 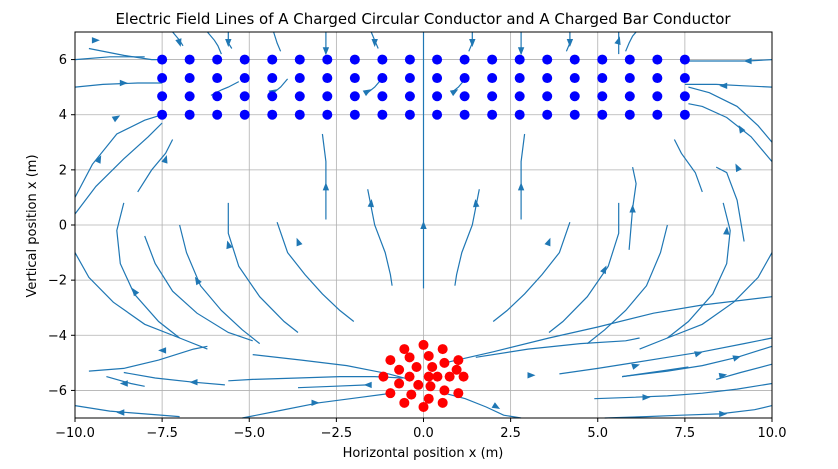 What do you see at coordinates (420, 429) in the screenshot?
I see `x-axis-ticks: −10.0 −7.5 −5.0 −2.5 0.0 2.5 5.0 7.5 10.0` at bounding box center [420, 429].